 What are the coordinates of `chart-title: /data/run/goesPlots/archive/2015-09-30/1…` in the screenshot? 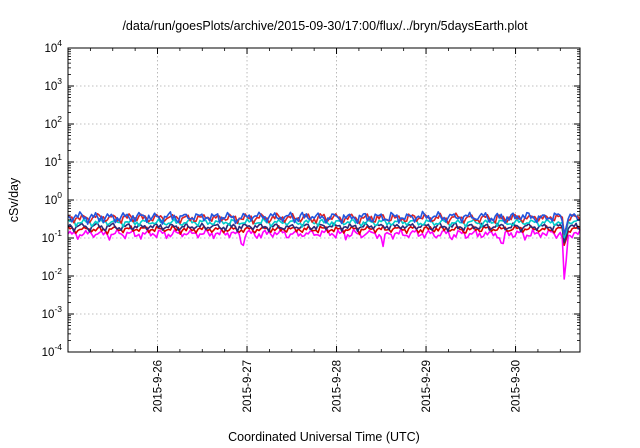 It's located at (325, 26).